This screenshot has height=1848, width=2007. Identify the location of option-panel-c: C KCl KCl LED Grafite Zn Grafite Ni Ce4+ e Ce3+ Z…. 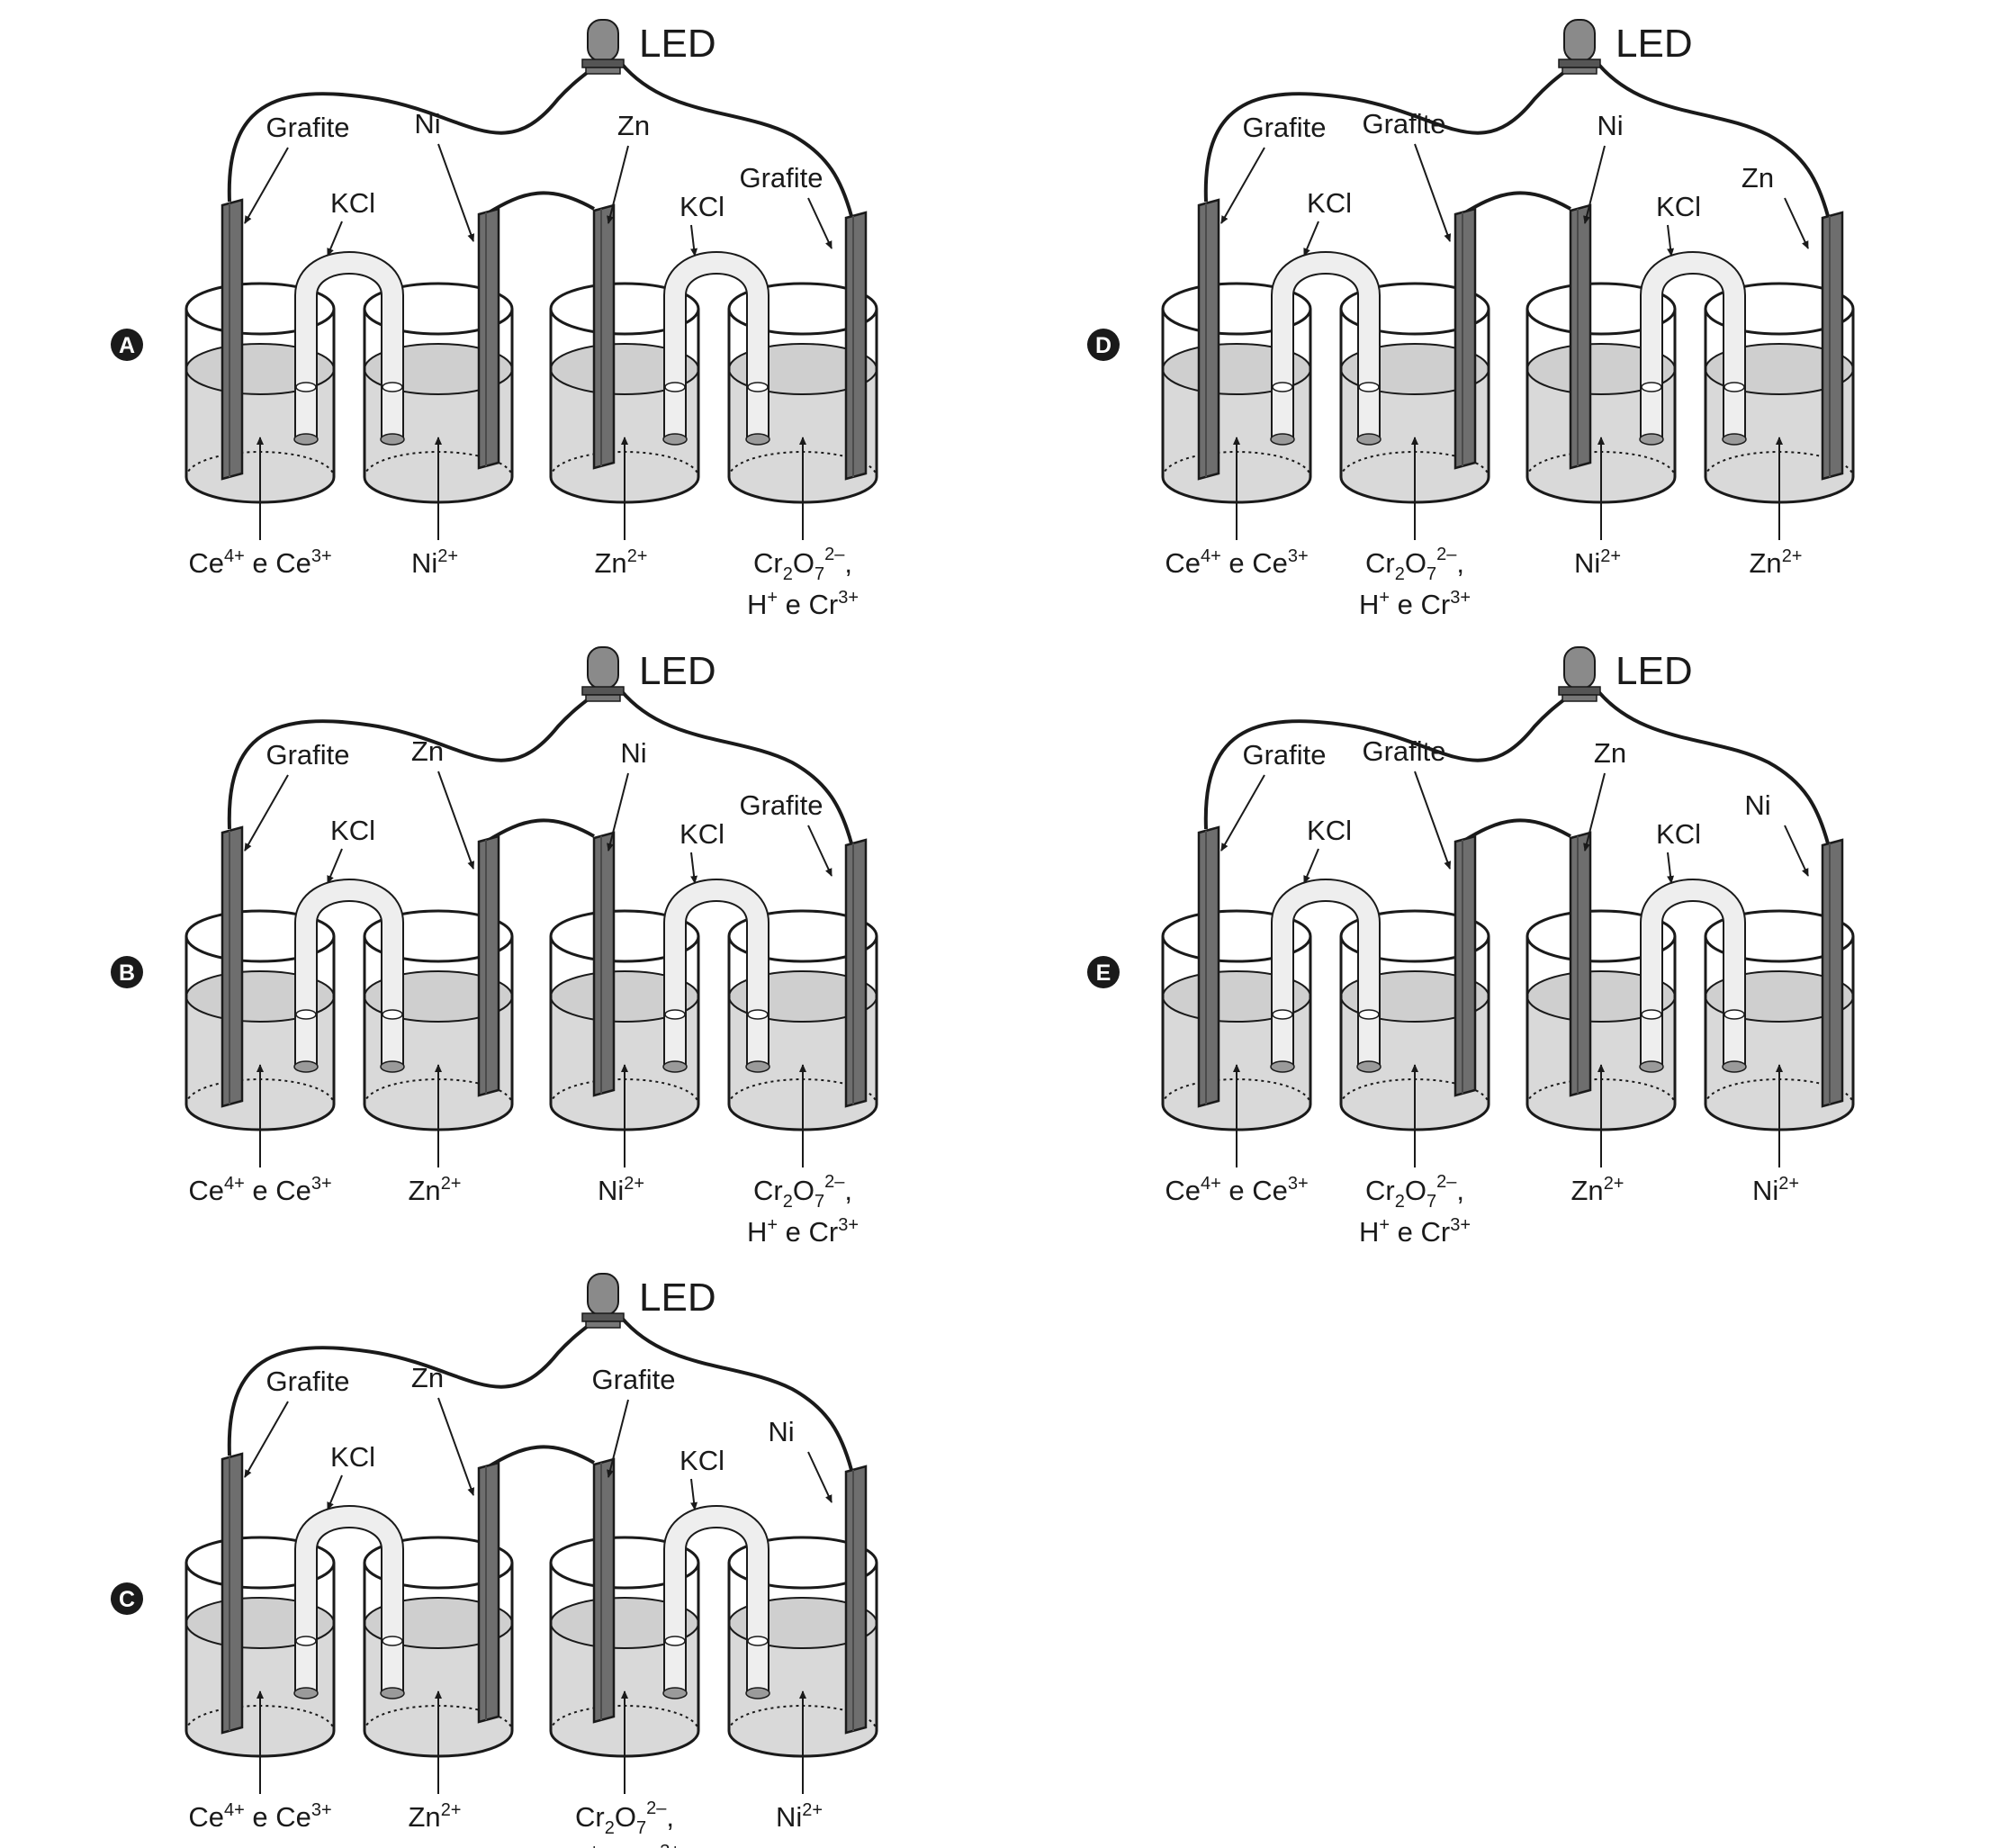
(494, 1560).